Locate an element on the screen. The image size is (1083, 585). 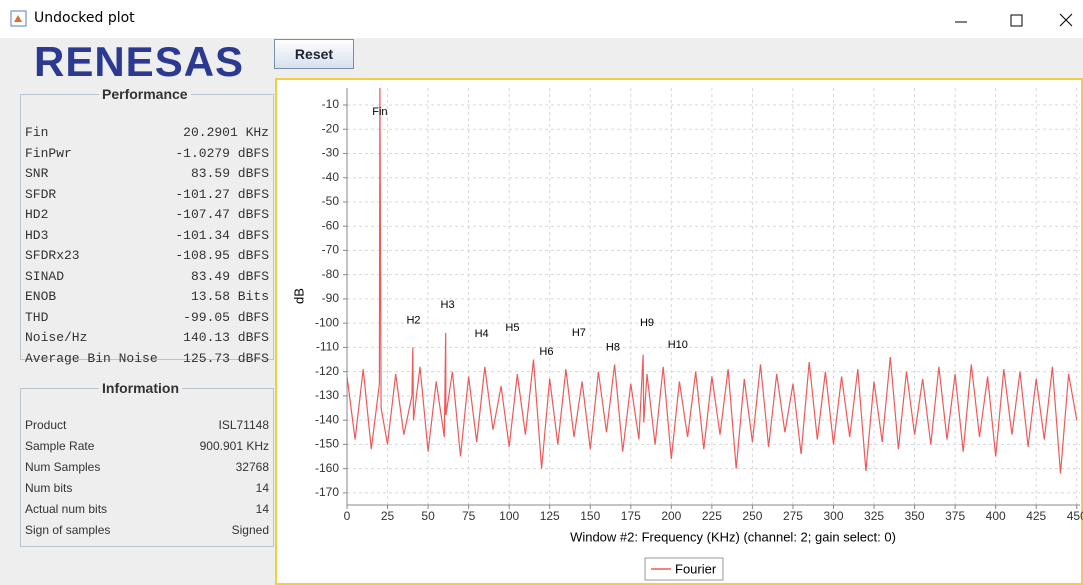
x-tick-label: 250 is located at coordinates (752, 516).